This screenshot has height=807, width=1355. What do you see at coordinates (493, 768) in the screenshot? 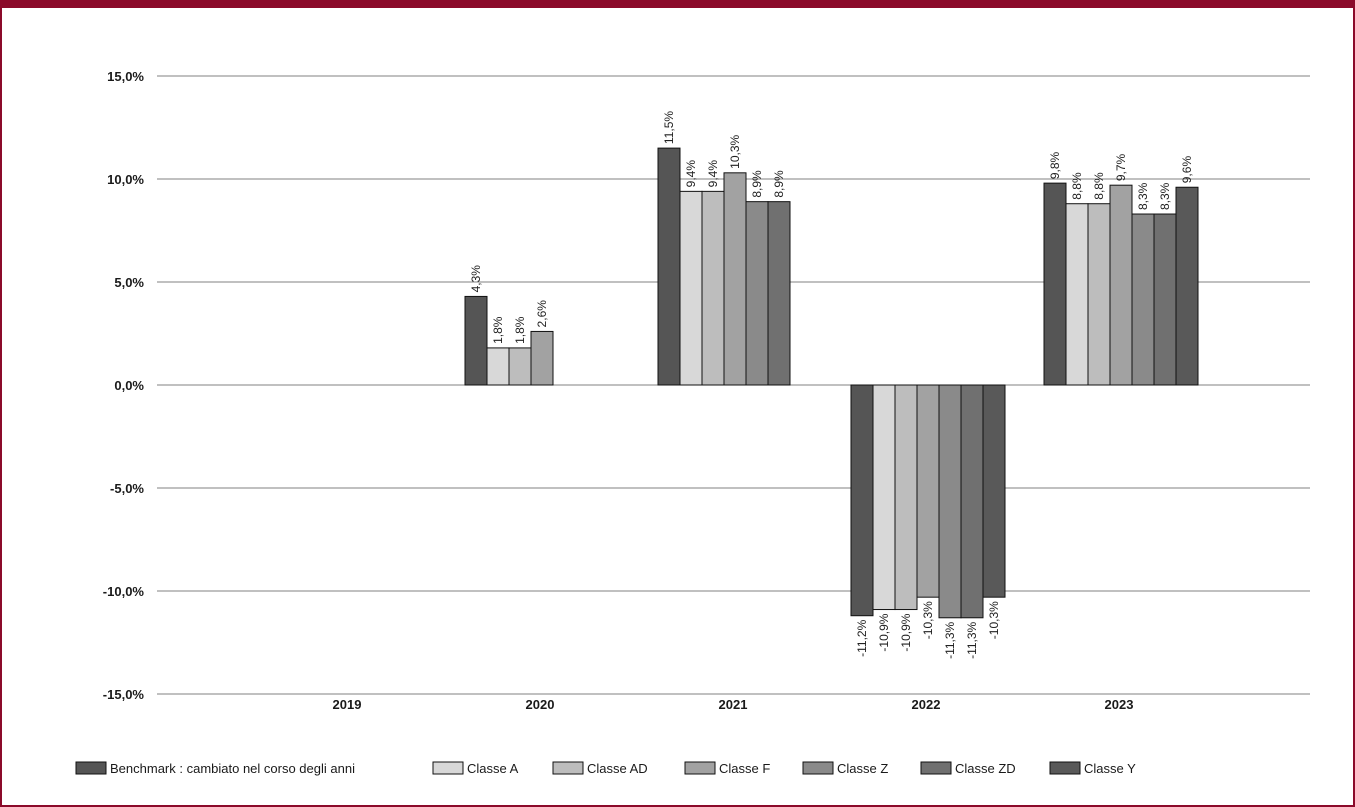
I see `legend-label: Classe A` at bounding box center [493, 768].